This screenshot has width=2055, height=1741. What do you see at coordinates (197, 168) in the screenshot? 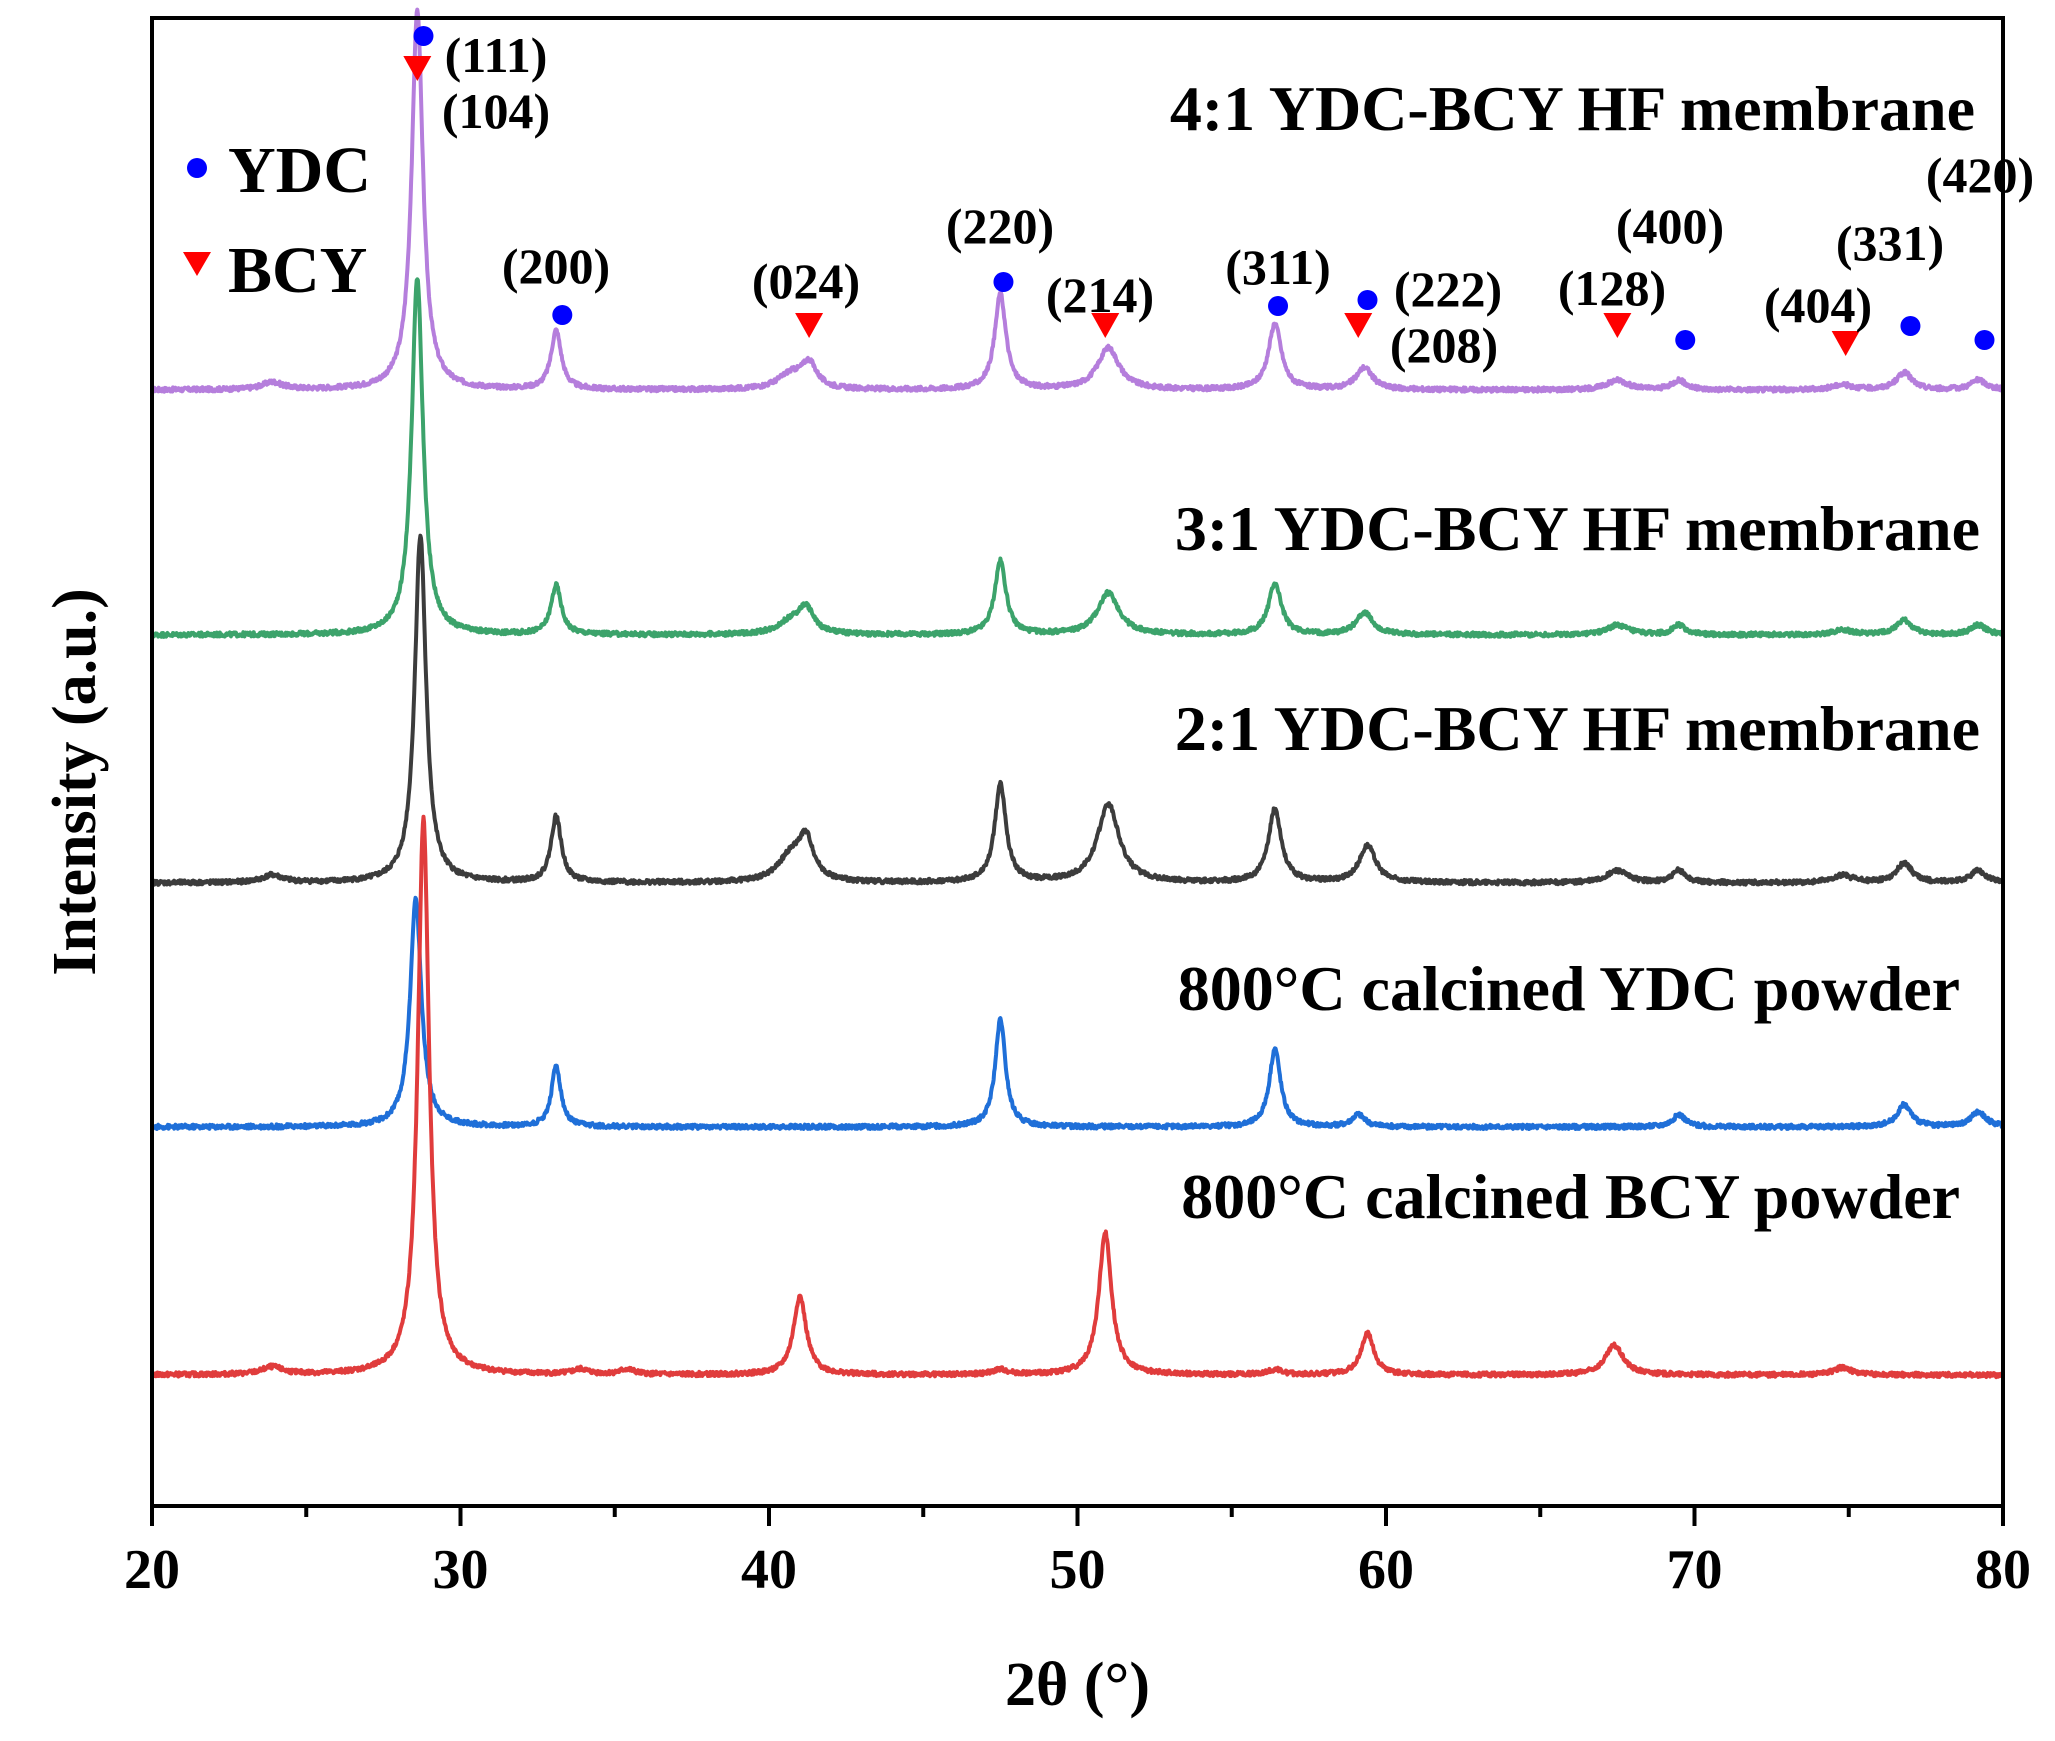
I see `legend-ydc-marker` at bounding box center [197, 168].